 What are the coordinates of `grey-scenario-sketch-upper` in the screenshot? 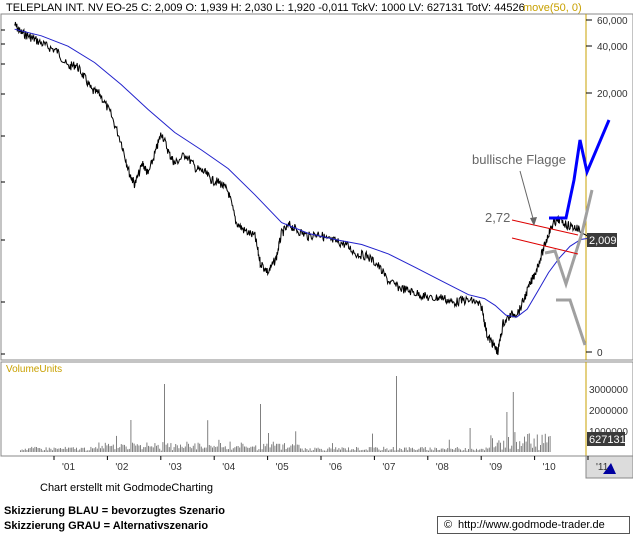 It's located at (569, 239).